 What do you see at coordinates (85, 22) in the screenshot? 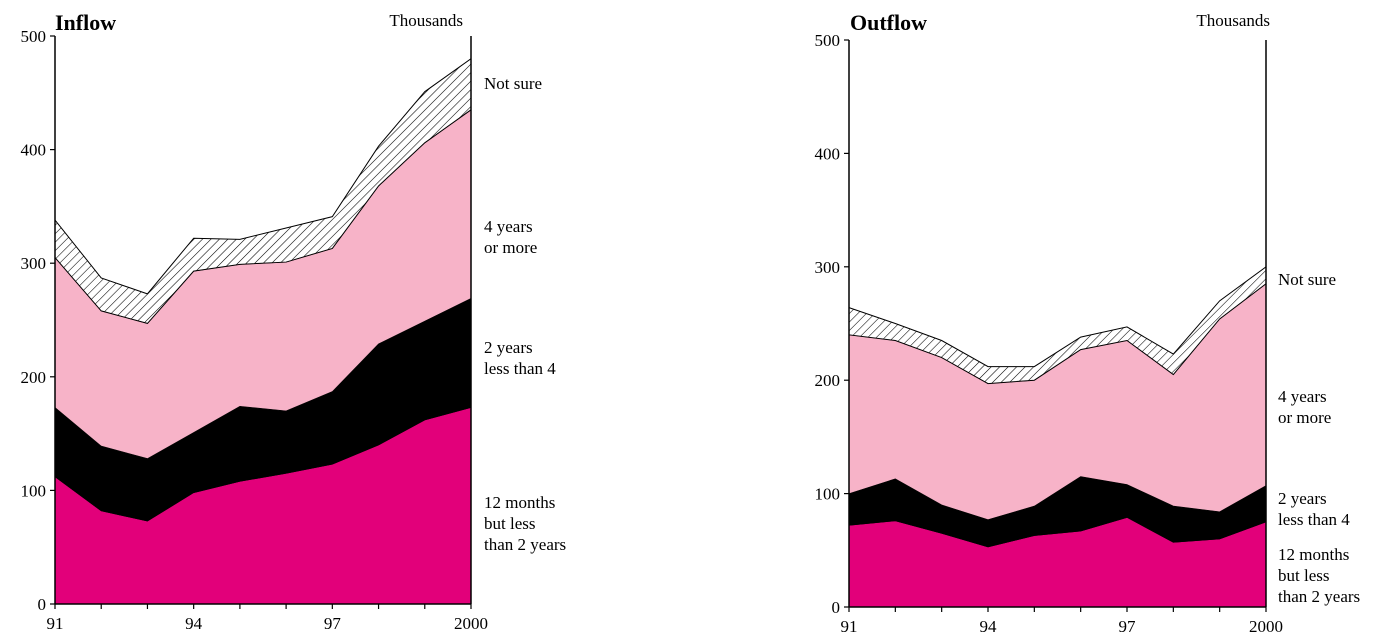
I see `chart-title: Inflow` at bounding box center [85, 22].